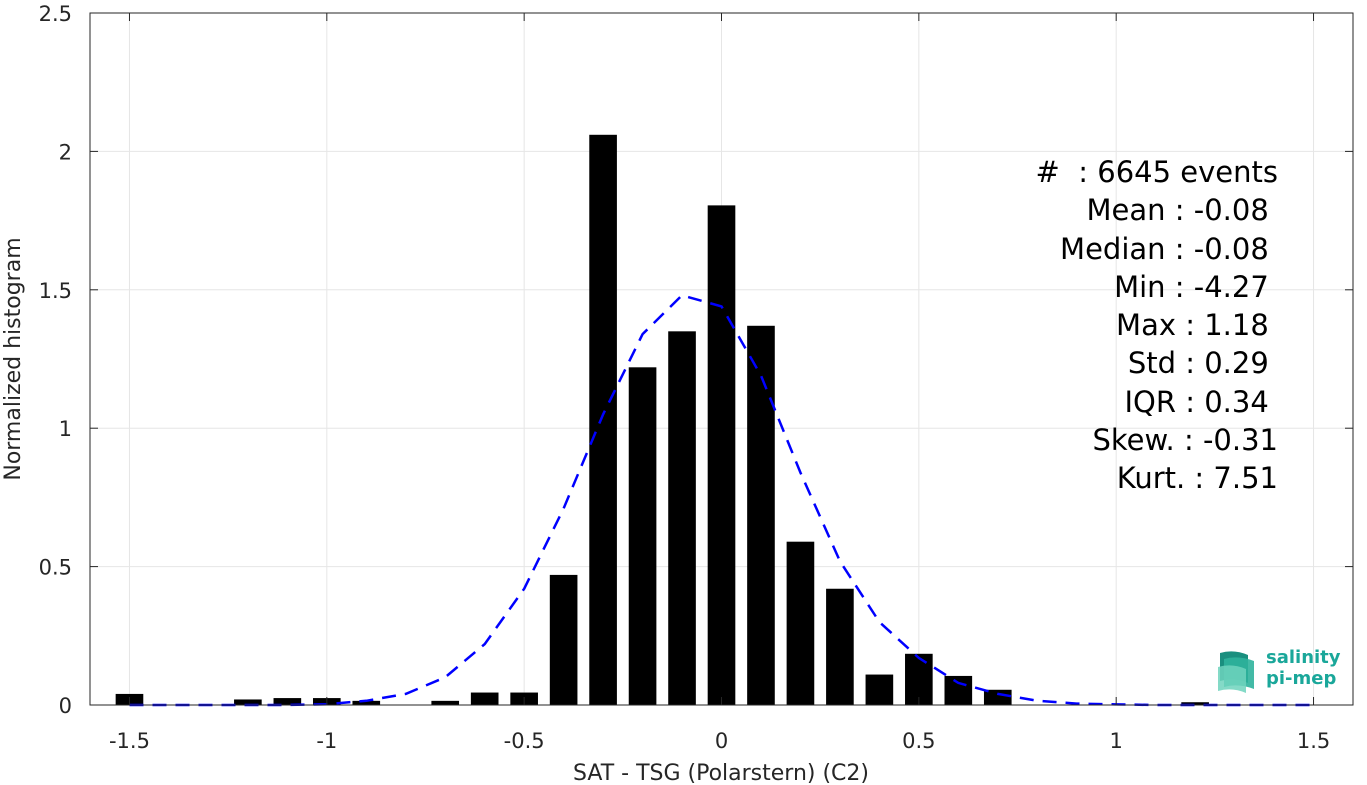 Image resolution: width=1367 pixels, height=785 pixels. I want to click on stat-iqr: IQR : 0.34, so click(1201, 401).